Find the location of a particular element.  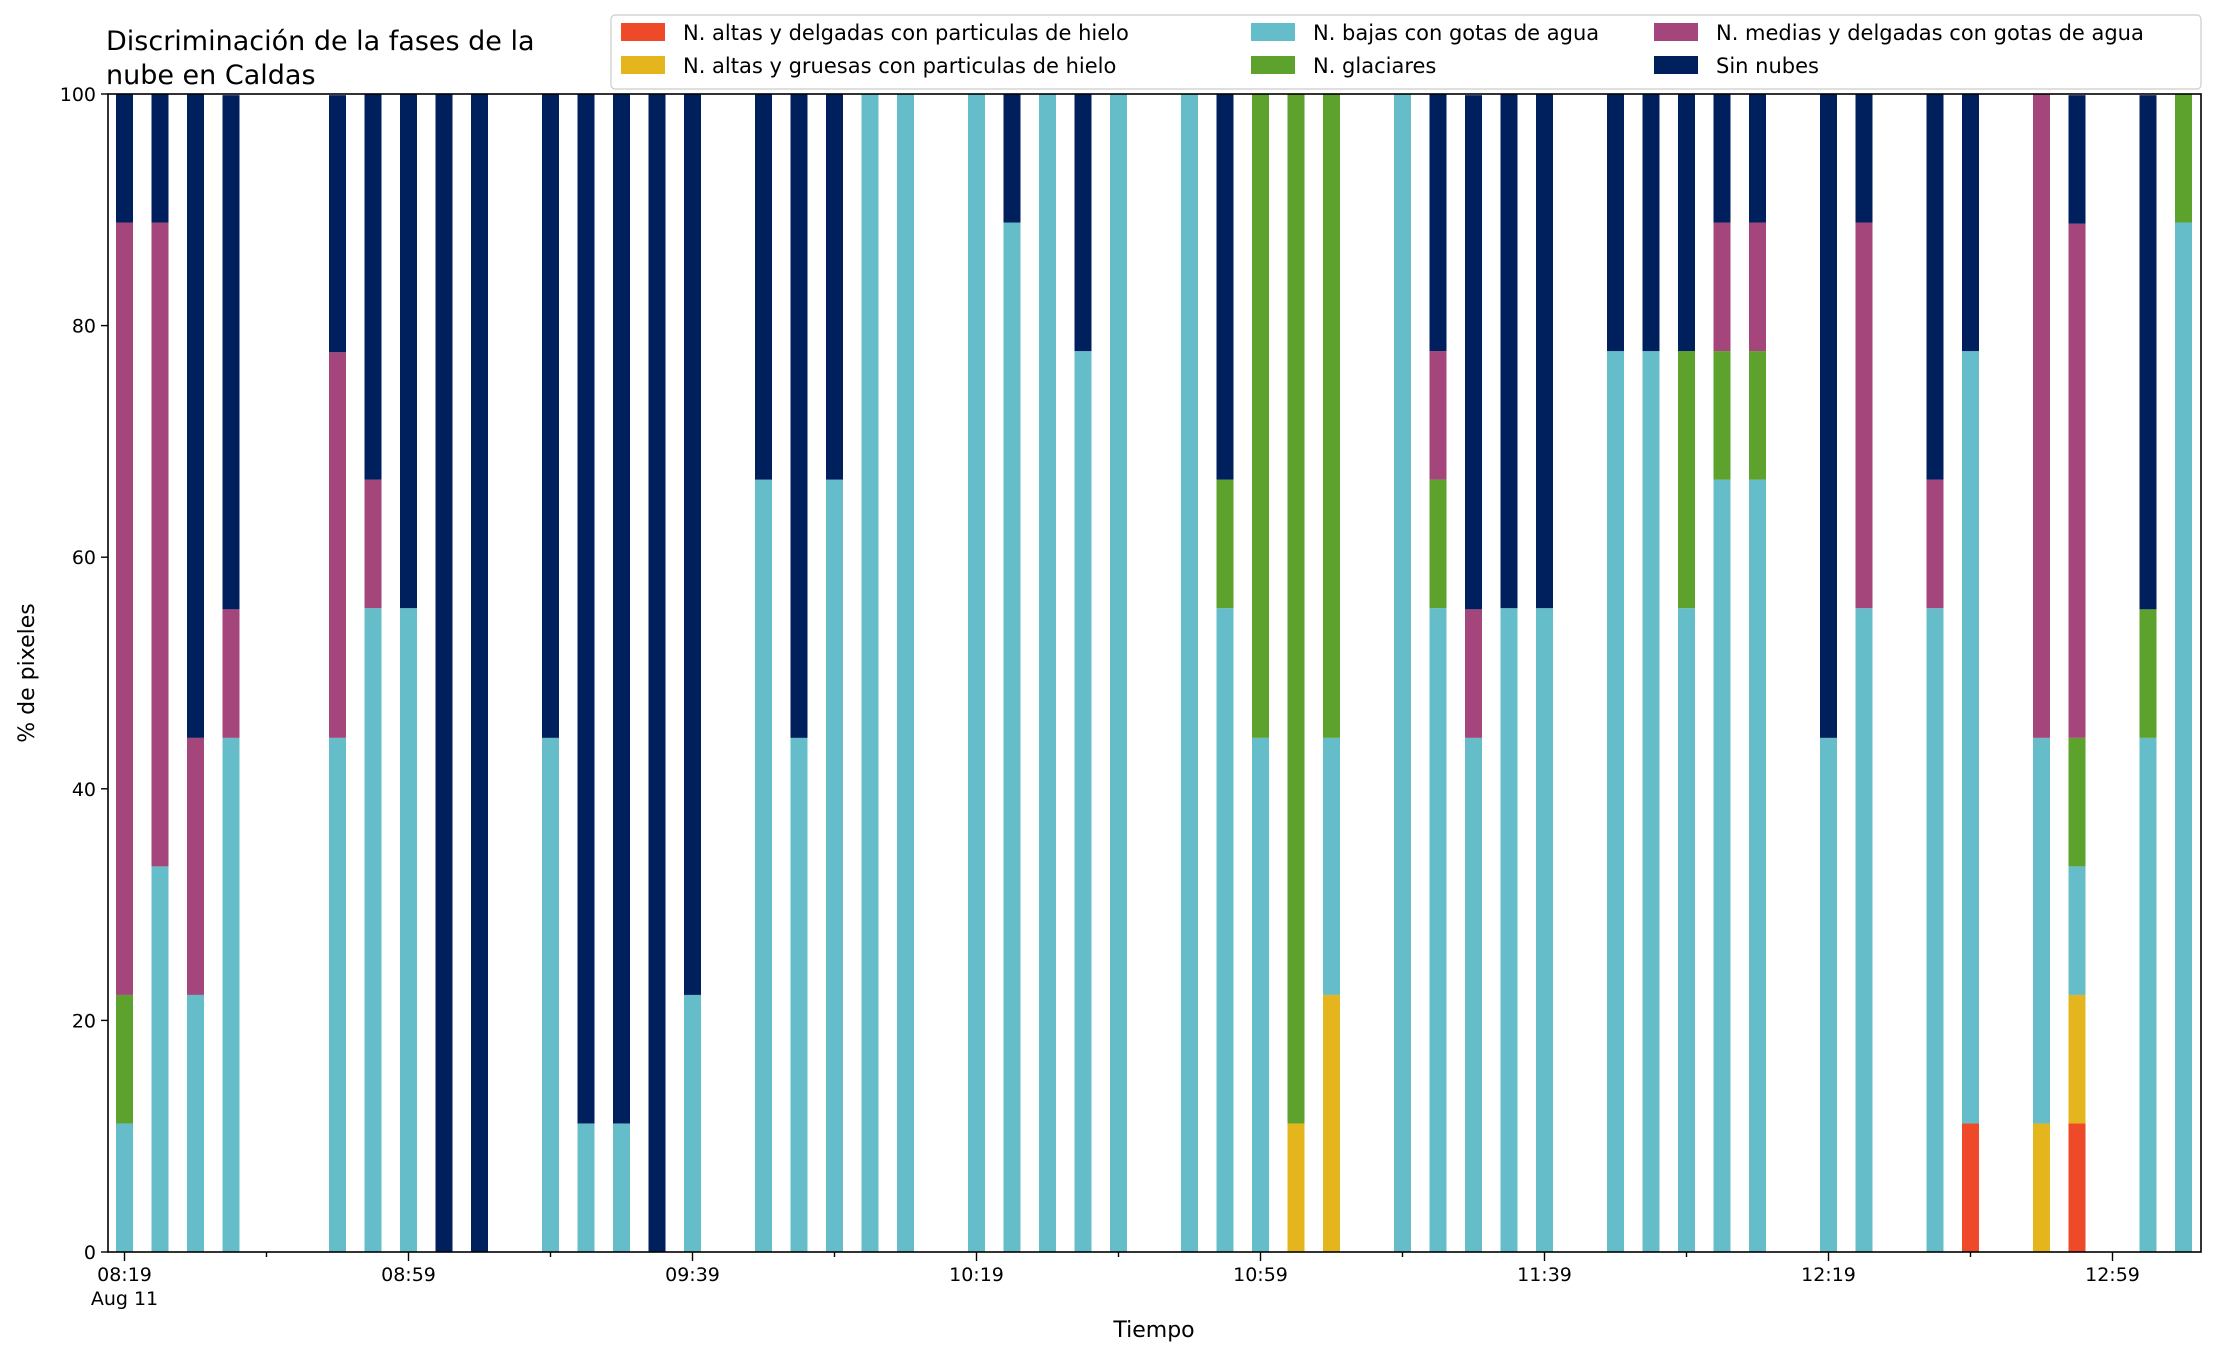

x-tick-label: 12:19 is located at coordinates (1828, 1275).